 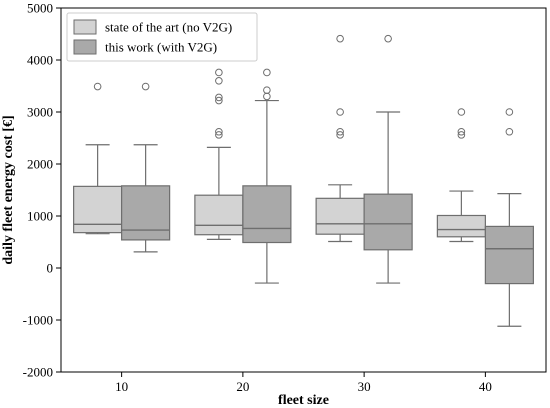 What do you see at coordinates (8, 189) in the screenshot?
I see `y-axis-label: daily fleet energy cost [€]` at bounding box center [8, 189].